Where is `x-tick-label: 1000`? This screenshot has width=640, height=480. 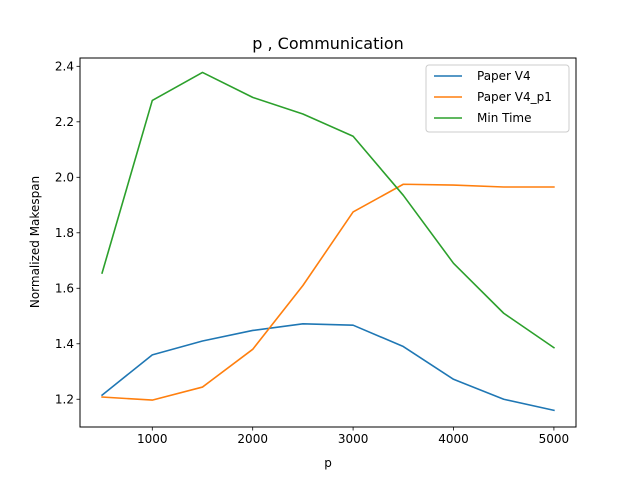
x-tick-label: 1000 is located at coordinates (152, 439).